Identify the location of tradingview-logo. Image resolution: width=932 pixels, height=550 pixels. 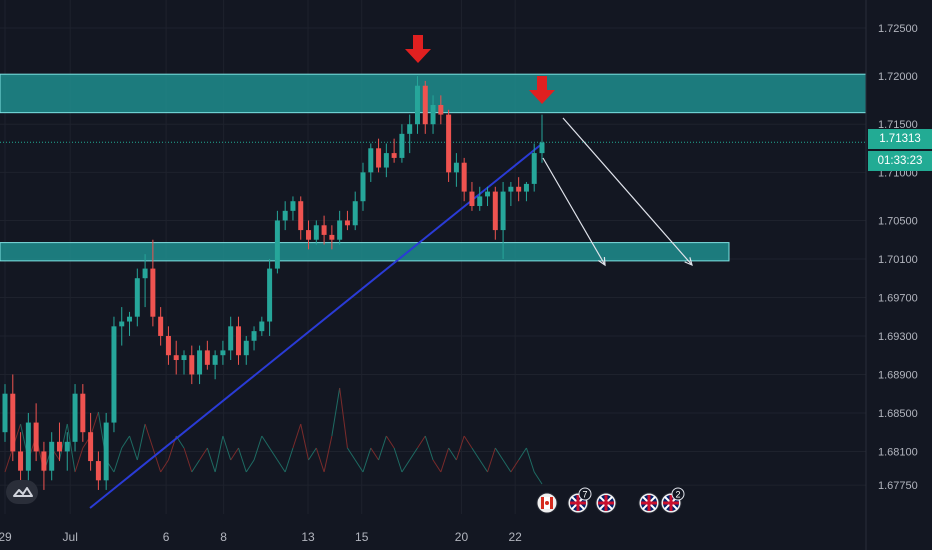
(22, 492).